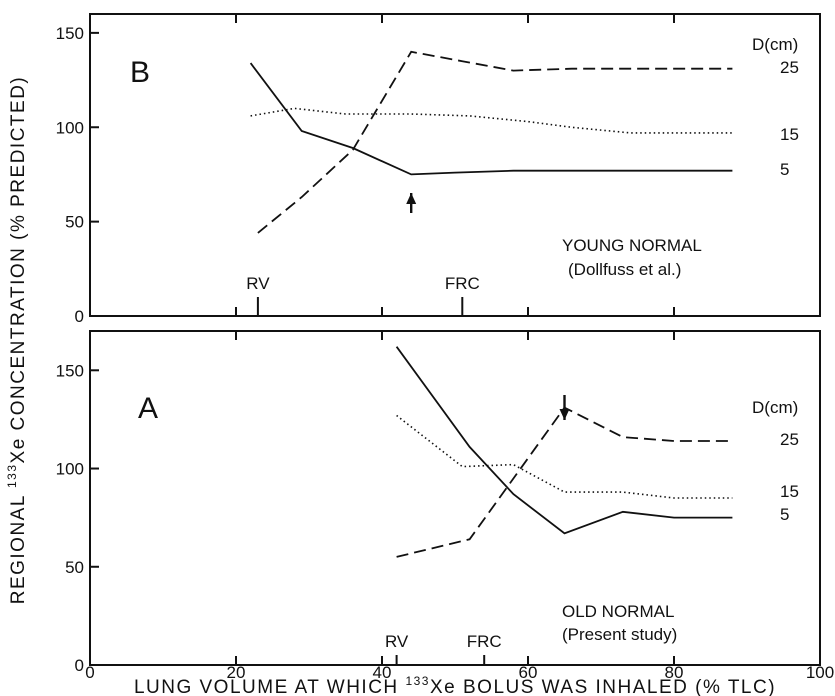  What do you see at coordinates (619, 634) in the screenshot?
I see `panel-a-annotation-2: (Present study)` at bounding box center [619, 634].